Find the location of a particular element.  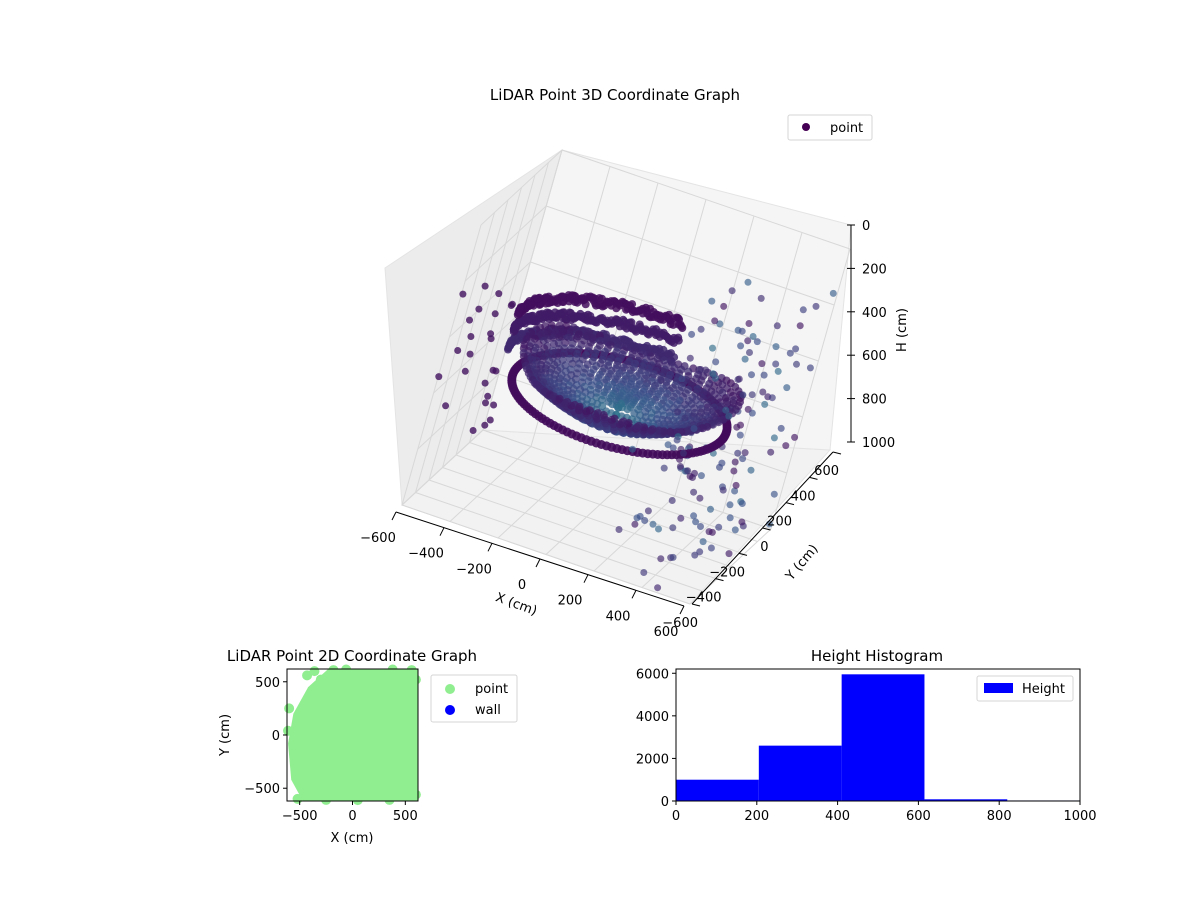

x-tick-label: 1000 is located at coordinates (1079, 816).